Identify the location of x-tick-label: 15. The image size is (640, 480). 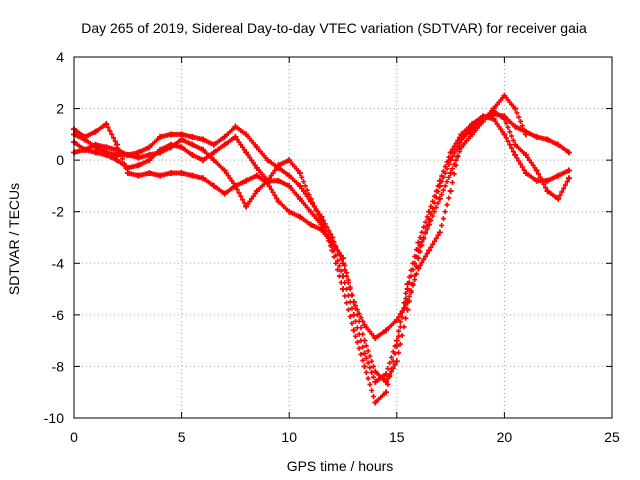
(397, 437).